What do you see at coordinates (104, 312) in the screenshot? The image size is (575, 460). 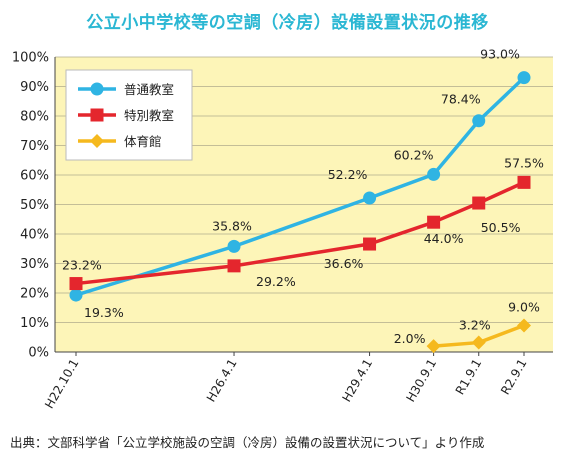 I see `data-label: 19.3%` at bounding box center [104, 312].